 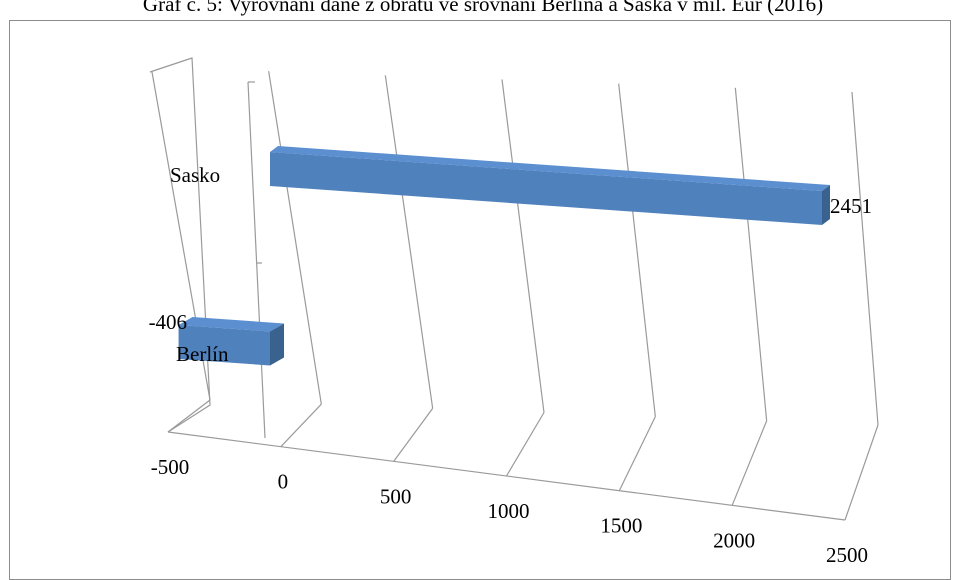 What do you see at coordinates (621, 526) in the screenshot?
I see `x-tick-label: 1500` at bounding box center [621, 526].